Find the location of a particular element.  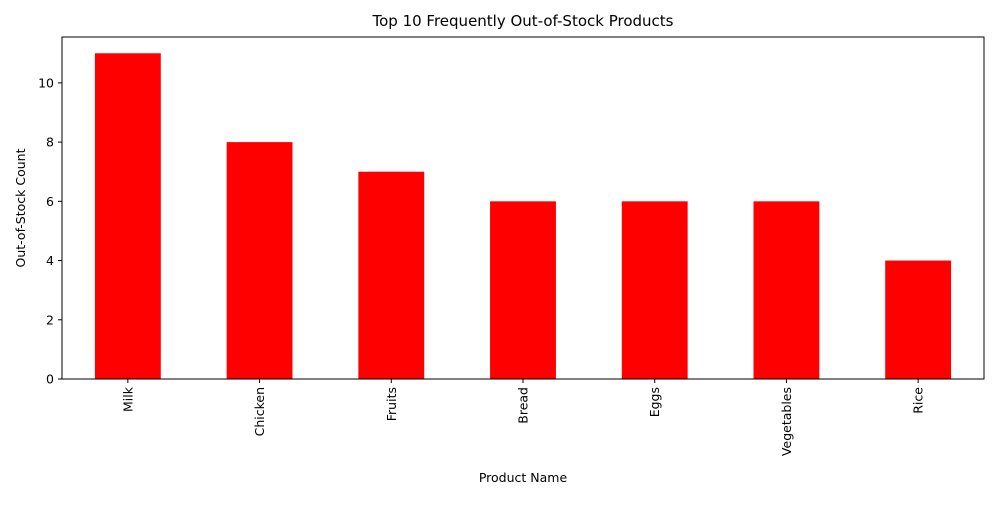

x-tick-label-milk: Milk is located at coordinates (127, 399).